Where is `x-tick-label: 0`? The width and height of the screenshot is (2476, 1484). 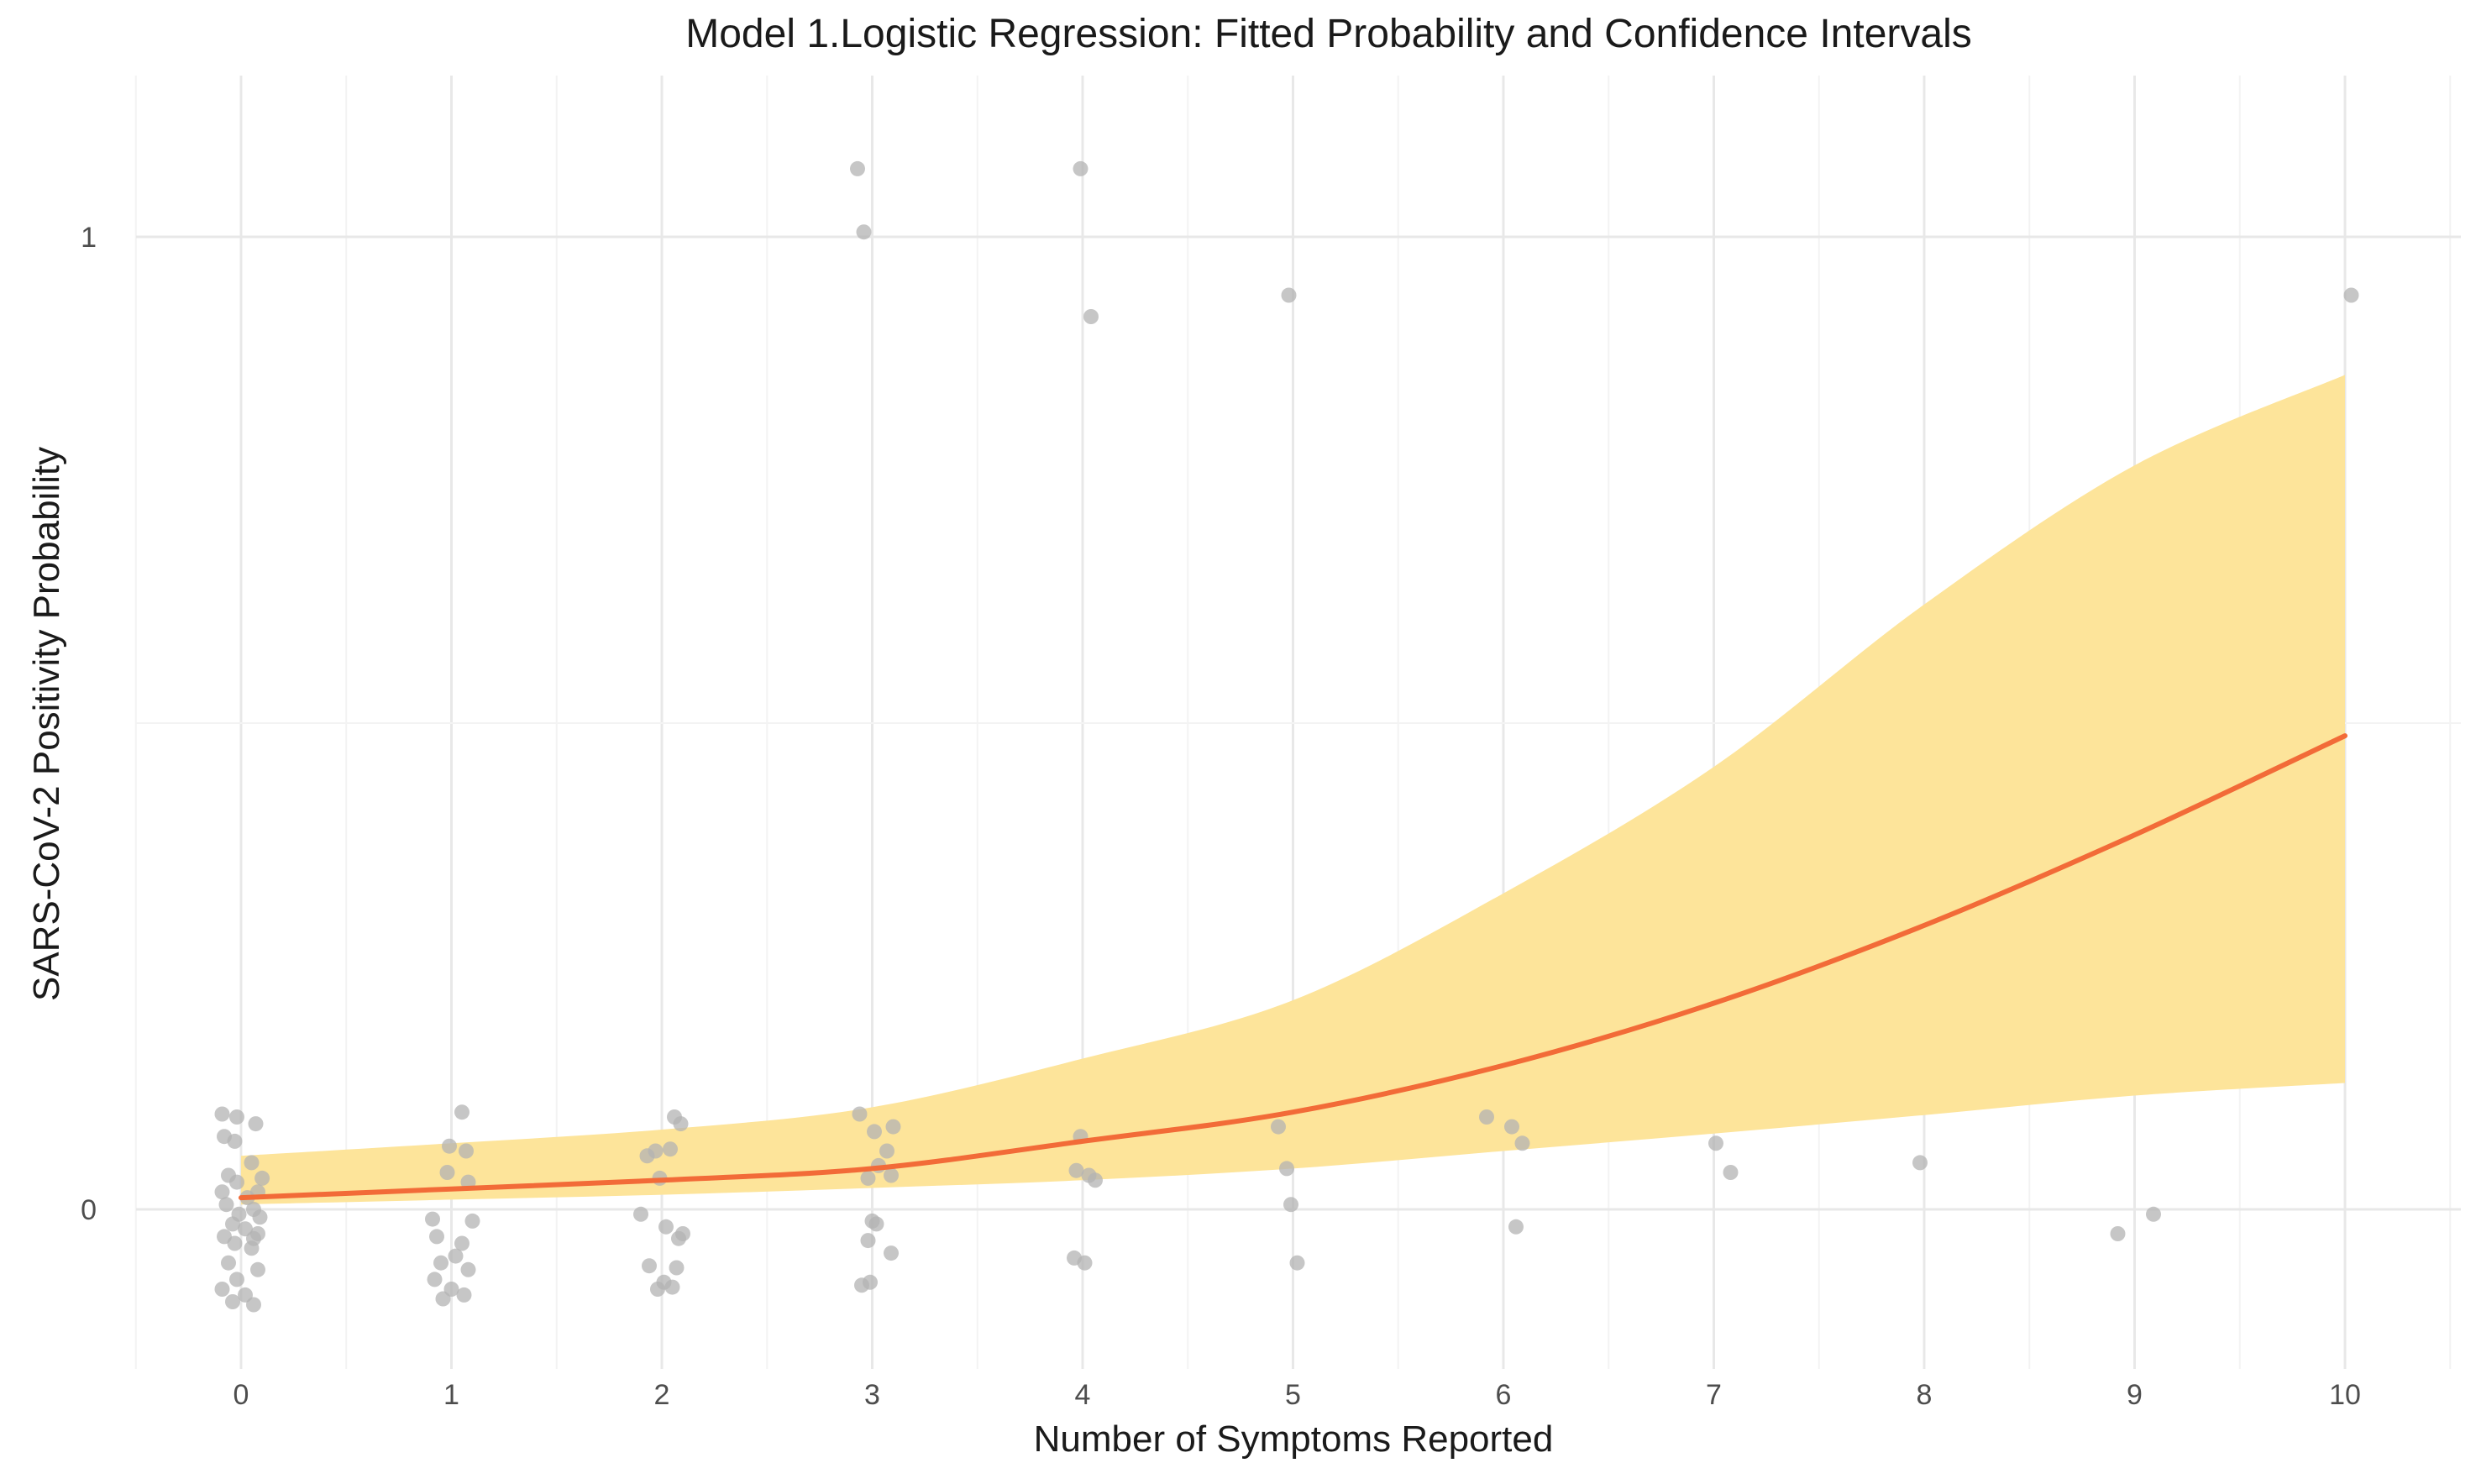
x-tick-label: 0 is located at coordinates (241, 1395).